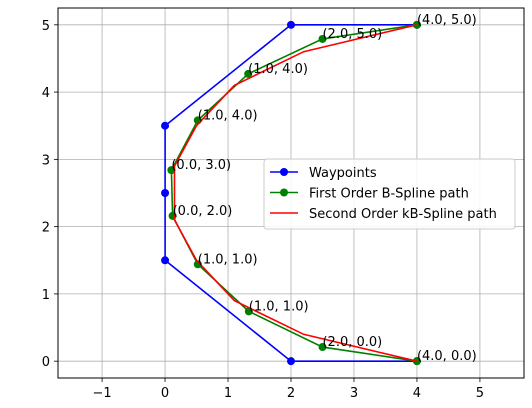 The height and width of the screenshot is (408, 532). What do you see at coordinates (403, 214) in the screenshot?
I see `legend-label-second-order-kb-spline-path: Second Order kB-Spline path` at bounding box center [403, 214].